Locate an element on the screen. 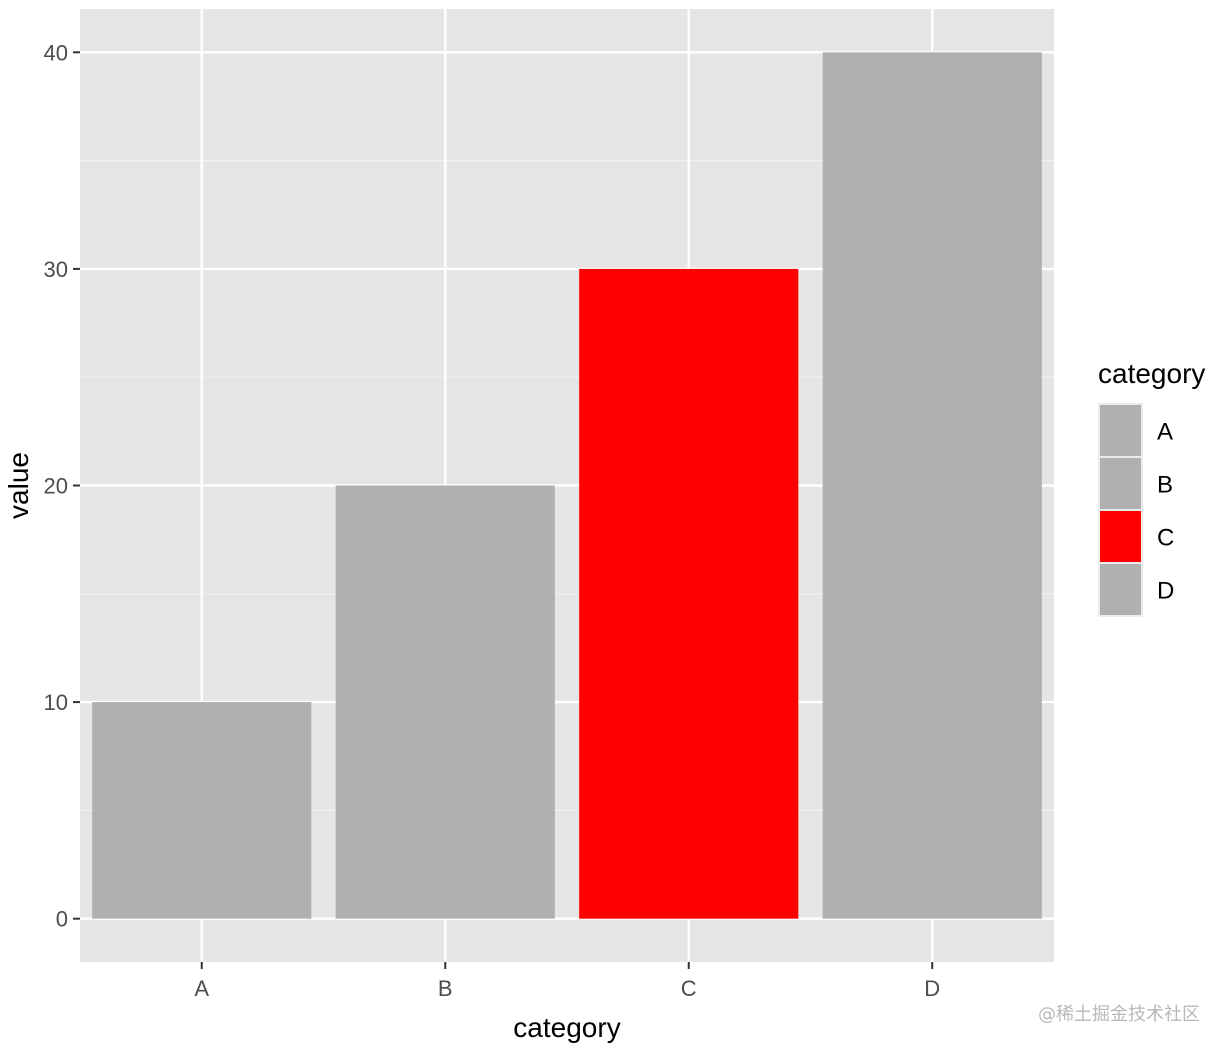 The height and width of the screenshot is (1052, 1226). legend-label: A is located at coordinates (1165, 432).